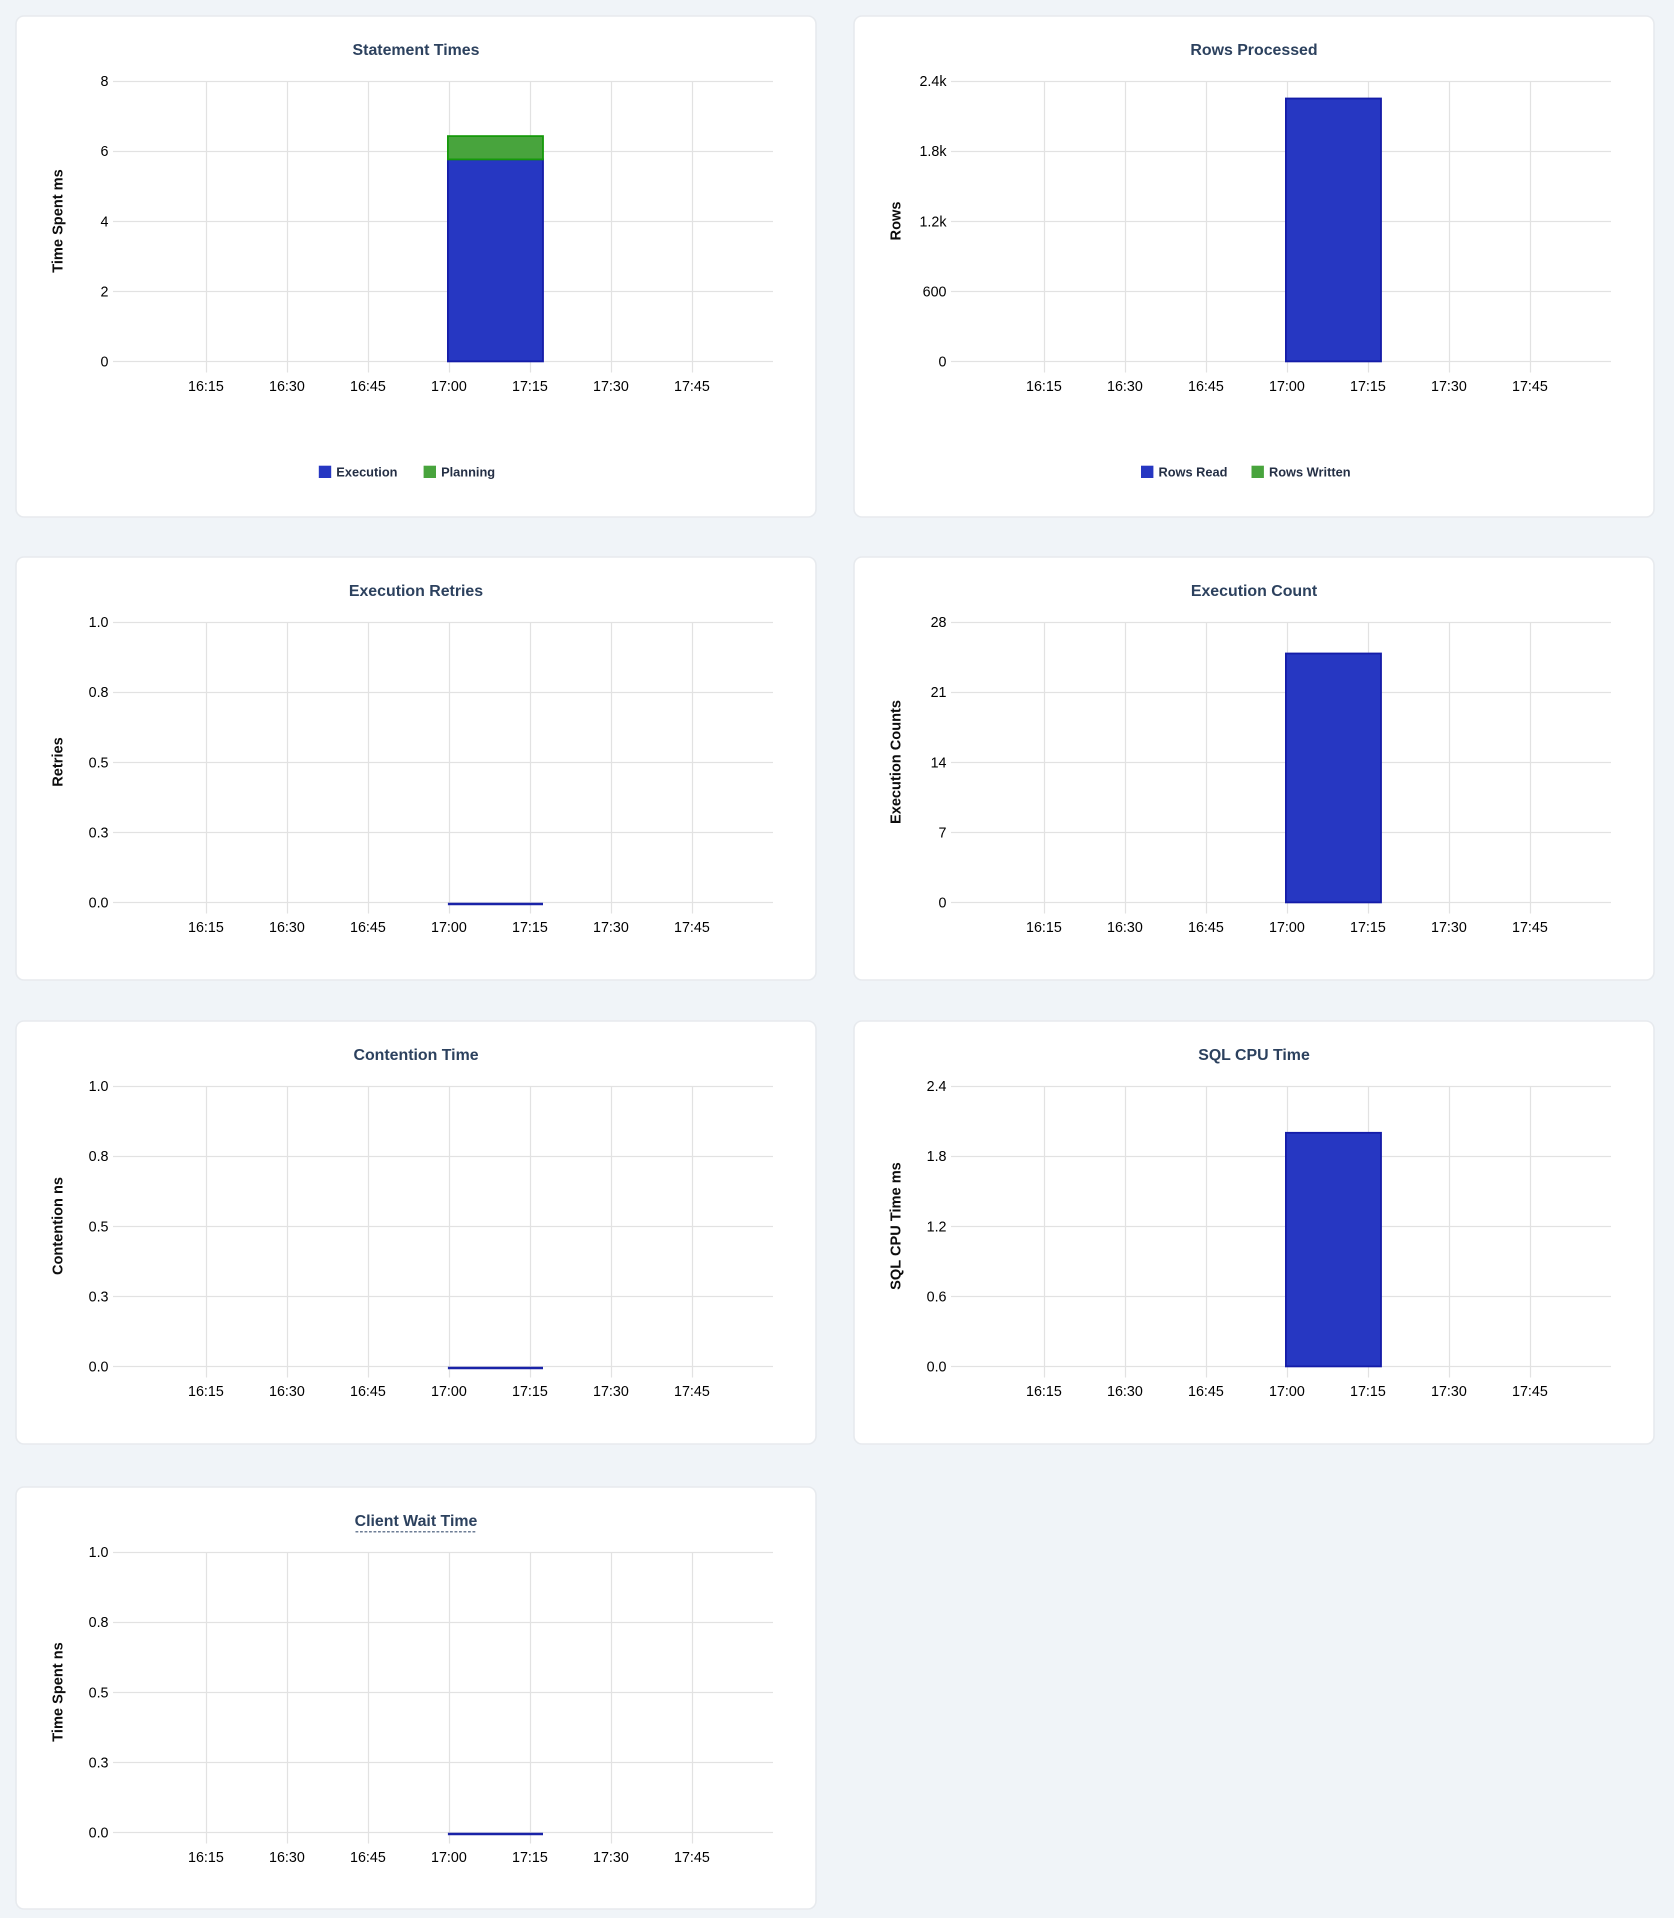 The height and width of the screenshot is (1918, 1674). I want to click on svg-text: 1.8, so click(937, 1157).